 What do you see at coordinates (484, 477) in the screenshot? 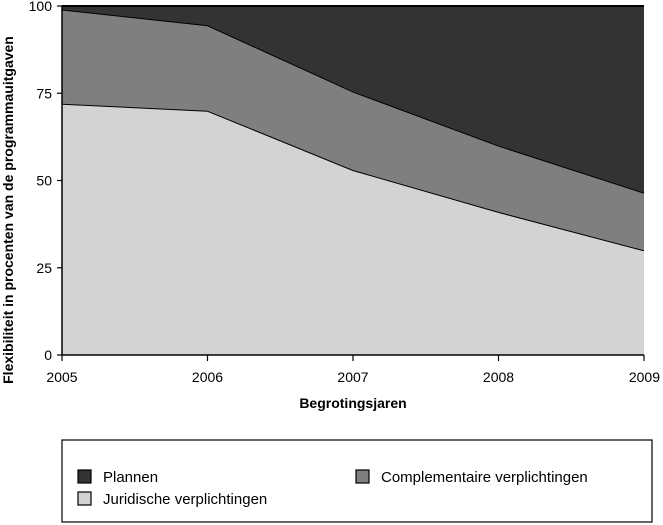
I see `legend-label: Complementaire verplichtingen` at bounding box center [484, 477].